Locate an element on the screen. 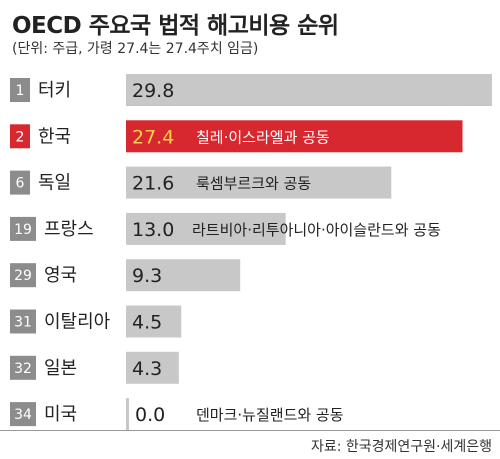 The height and width of the screenshot is (459, 500). country-label: 미국 is located at coordinates (60, 414).